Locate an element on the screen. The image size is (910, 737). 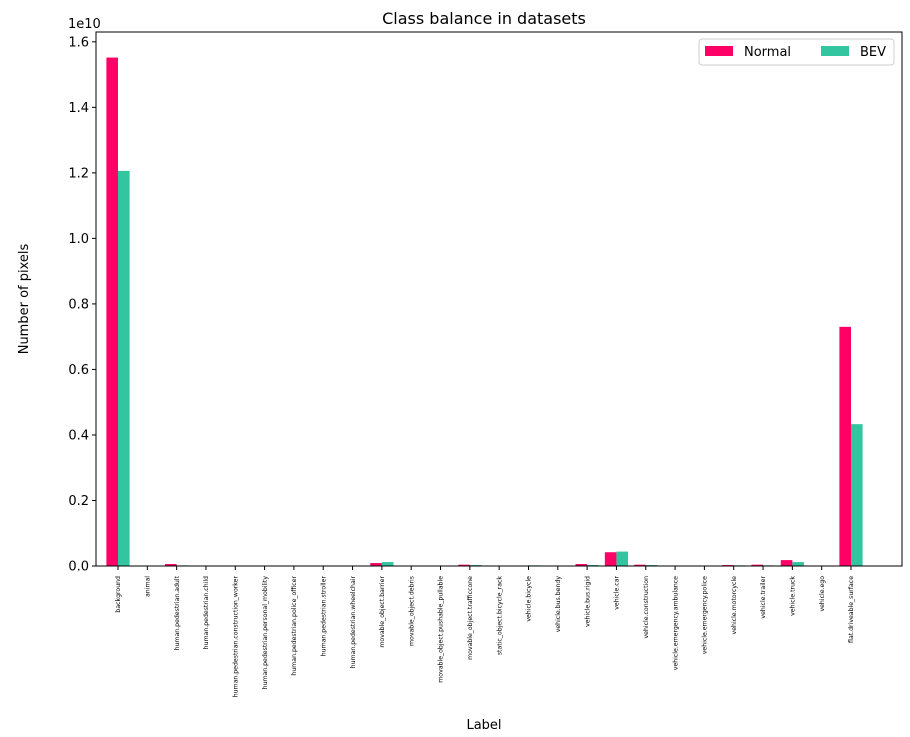
bar-bev-vehicle-truck is located at coordinates (798, 564).